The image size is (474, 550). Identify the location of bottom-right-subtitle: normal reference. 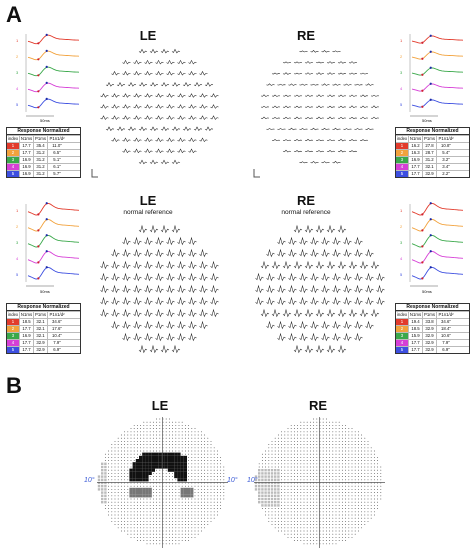
(306, 212).